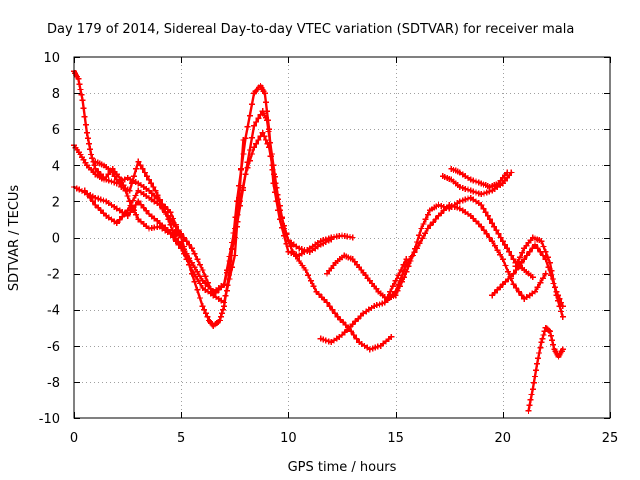 The width and height of the screenshot is (640, 480). What do you see at coordinates (288, 438) in the screenshot?
I see `x-tick-label: 10` at bounding box center [288, 438].